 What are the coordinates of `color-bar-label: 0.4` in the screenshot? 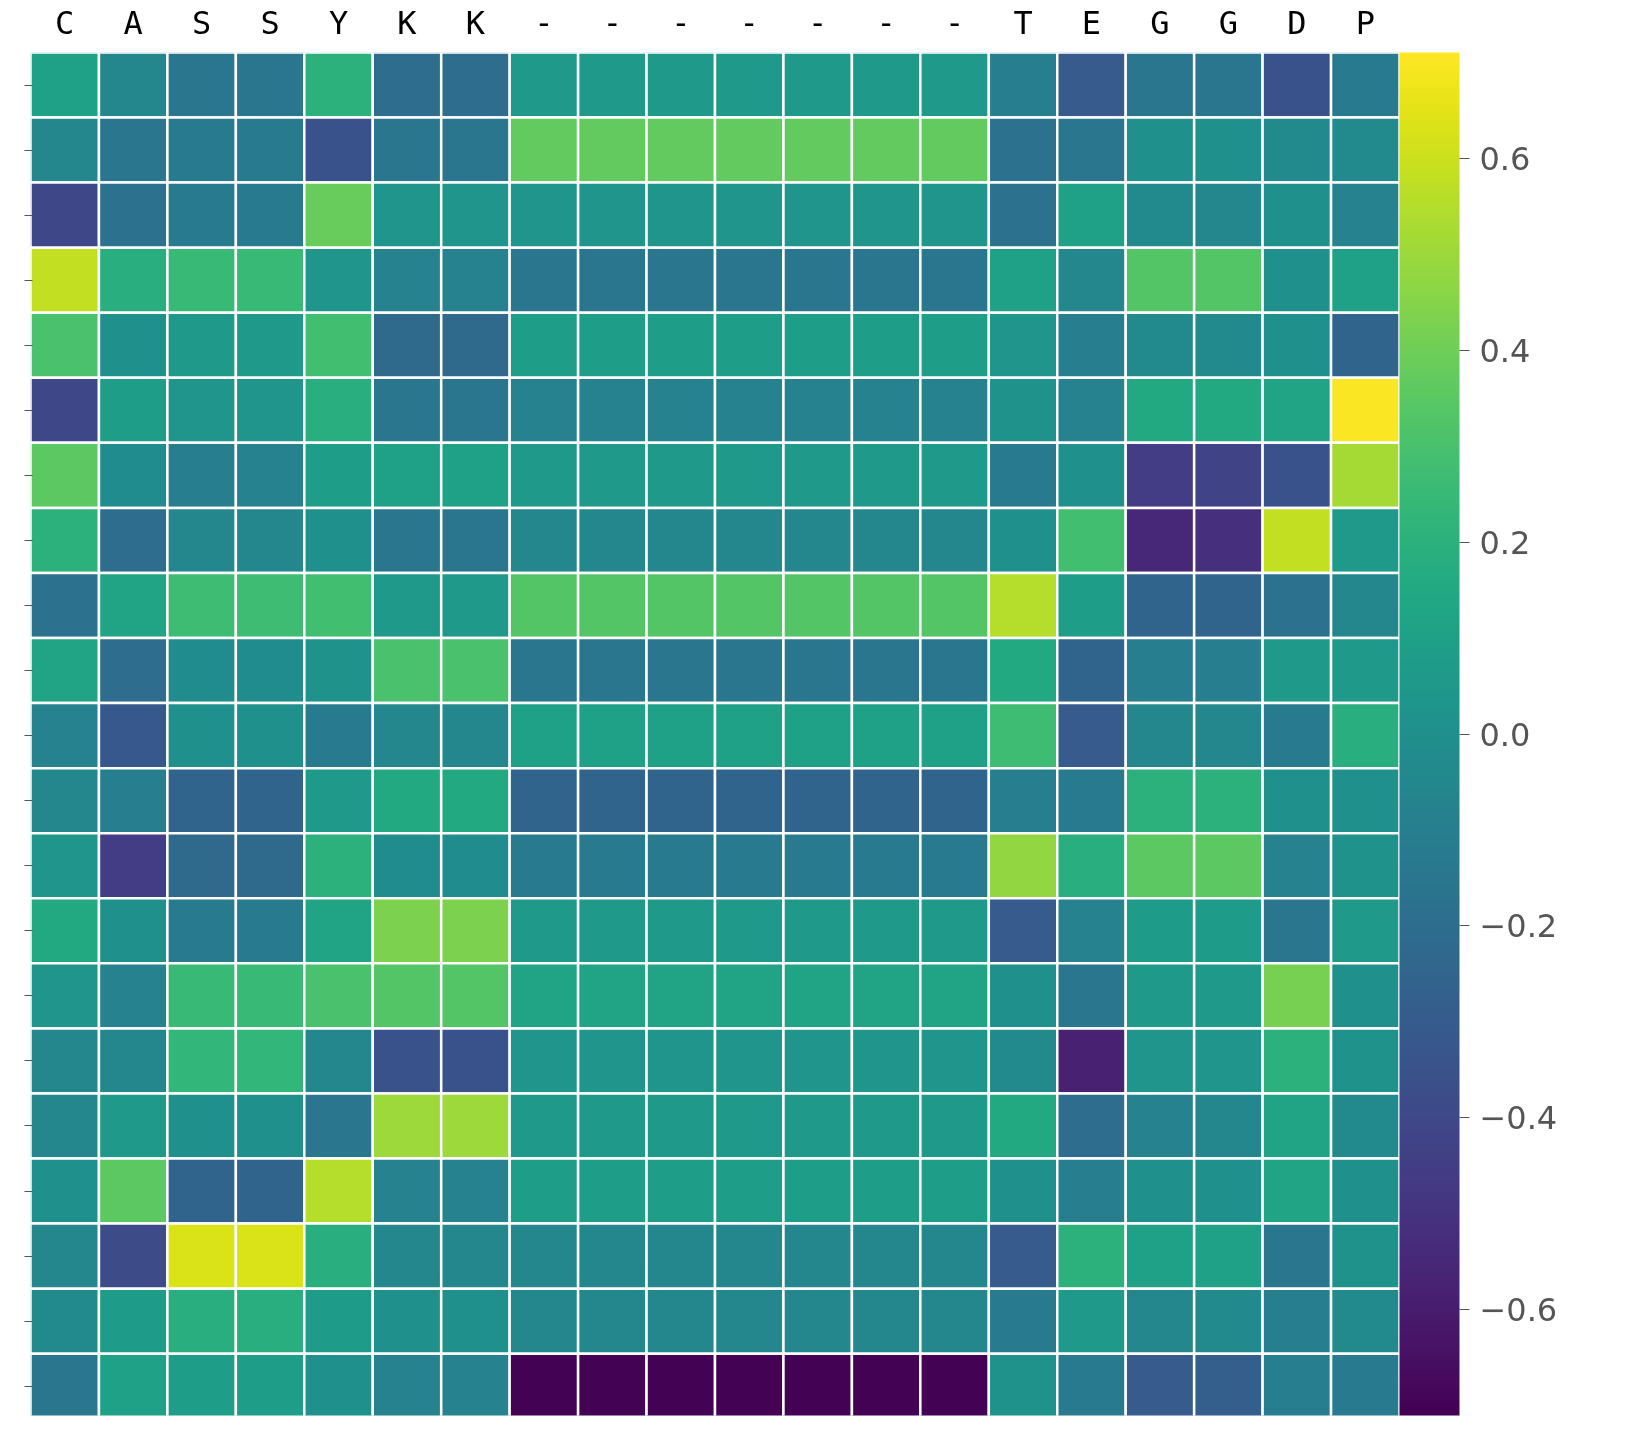 It's located at (1505, 350).